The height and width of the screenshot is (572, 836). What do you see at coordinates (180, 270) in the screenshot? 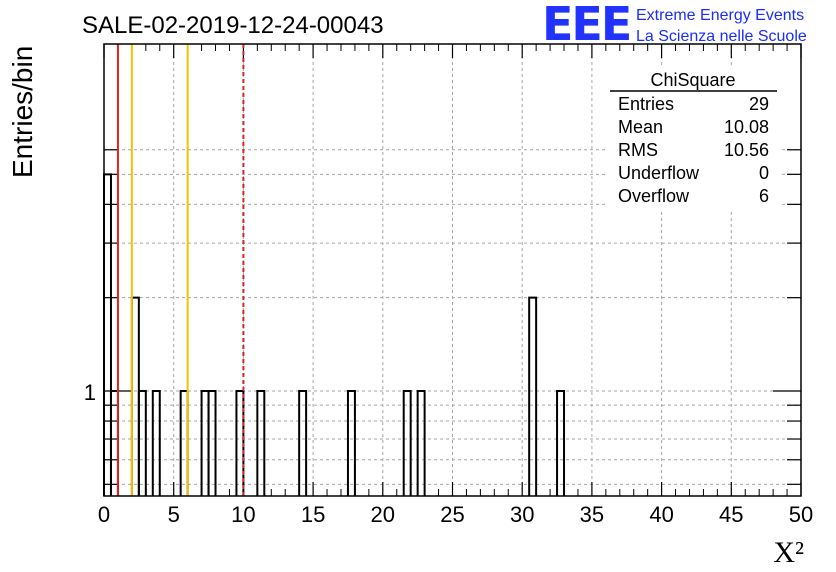
I see `reference-lines` at bounding box center [180, 270].